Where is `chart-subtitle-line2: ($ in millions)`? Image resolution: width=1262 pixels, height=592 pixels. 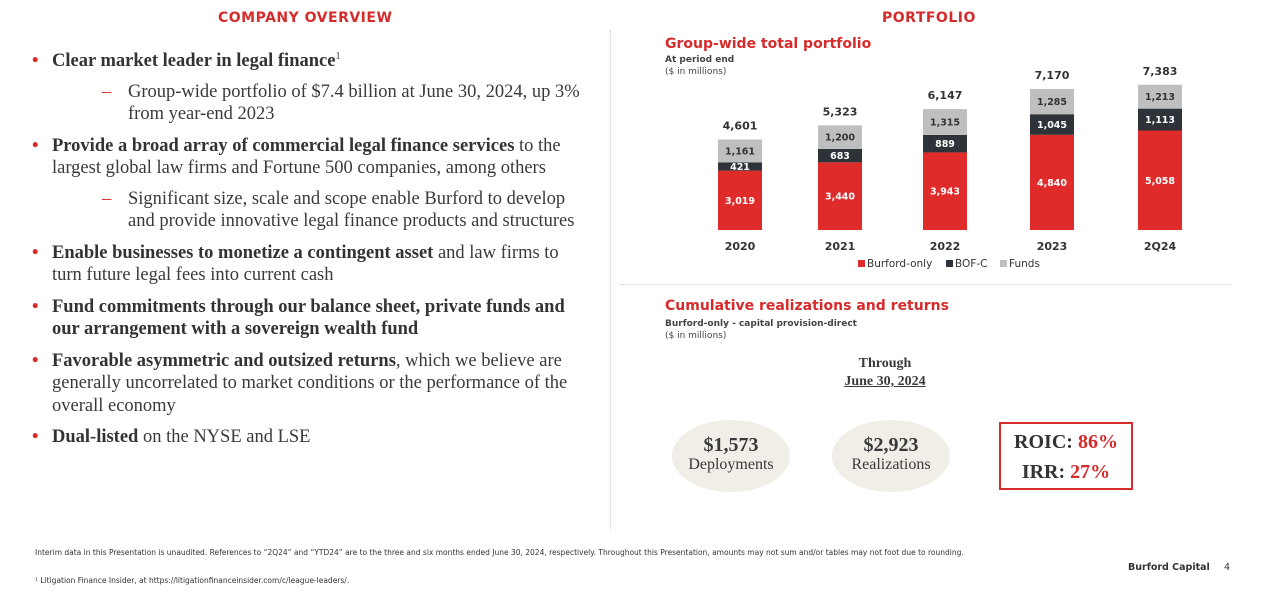 chart-subtitle-line2: ($ in millions) is located at coordinates (696, 72).